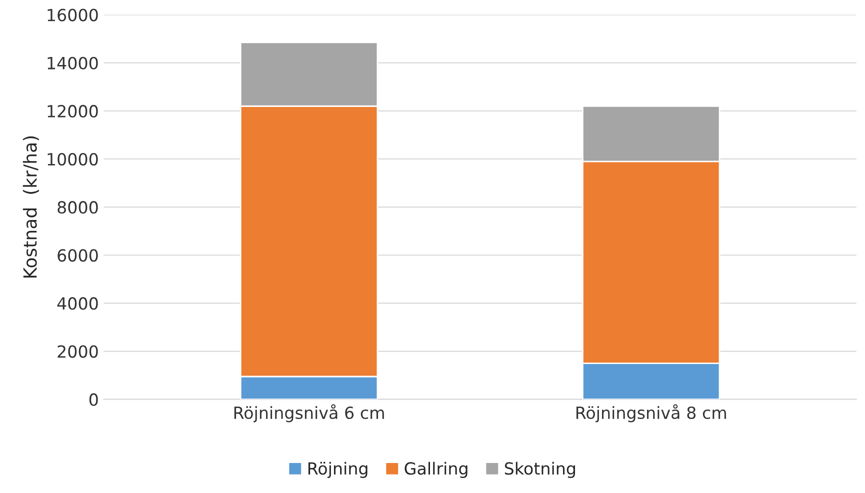 The image size is (865, 493). I want to click on y-tick-label: 4000, so click(77, 303).